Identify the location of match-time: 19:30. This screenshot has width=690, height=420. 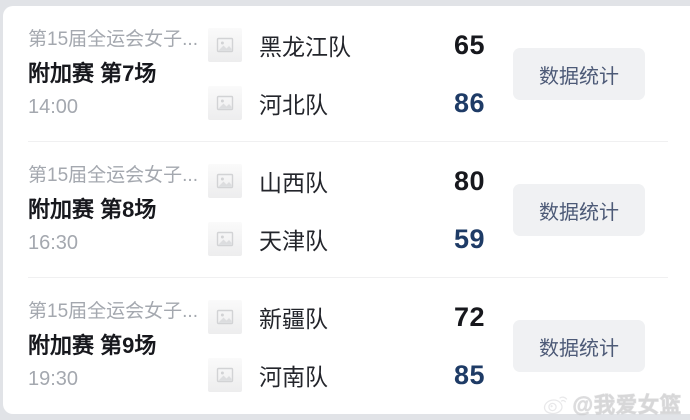
(53, 379).